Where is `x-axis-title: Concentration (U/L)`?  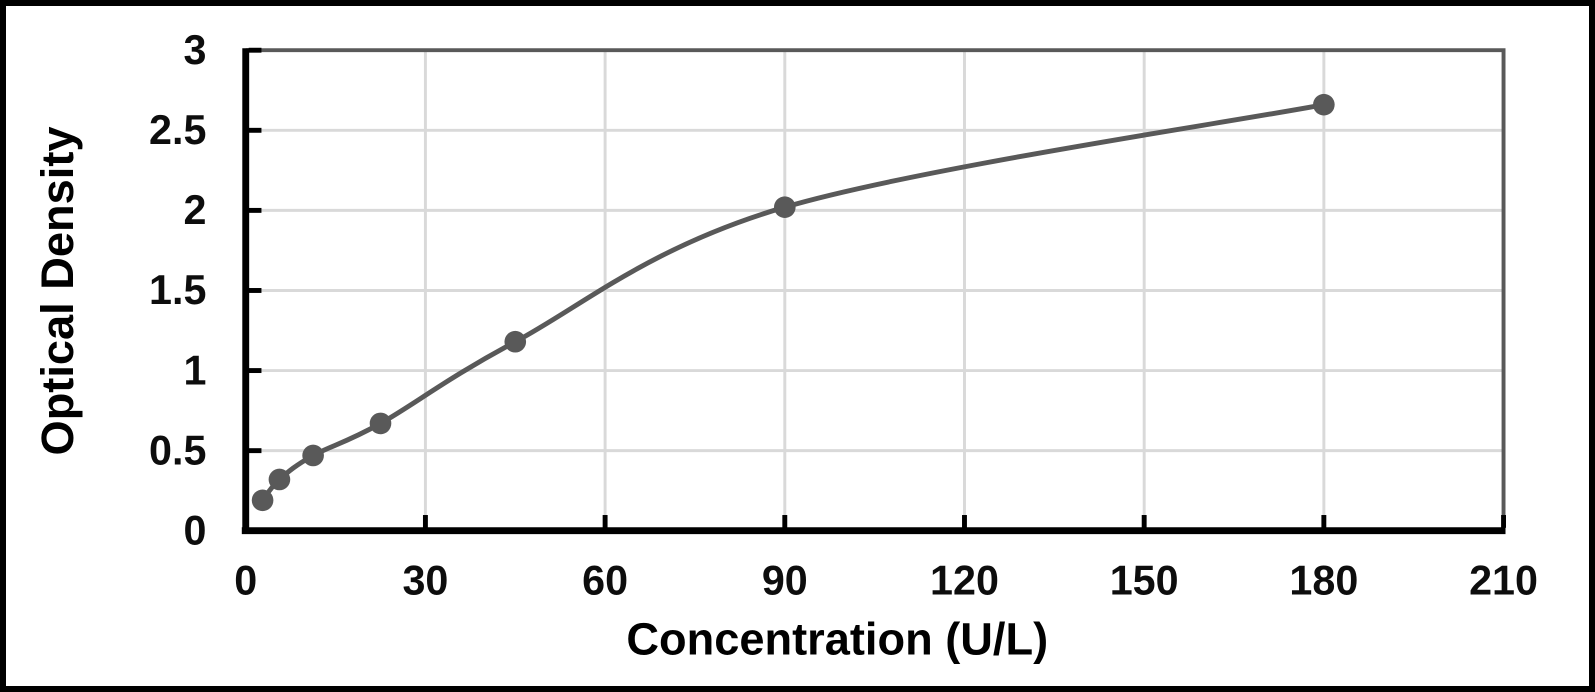
x-axis-title: Concentration (U/L) is located at coordinates (837, 639).